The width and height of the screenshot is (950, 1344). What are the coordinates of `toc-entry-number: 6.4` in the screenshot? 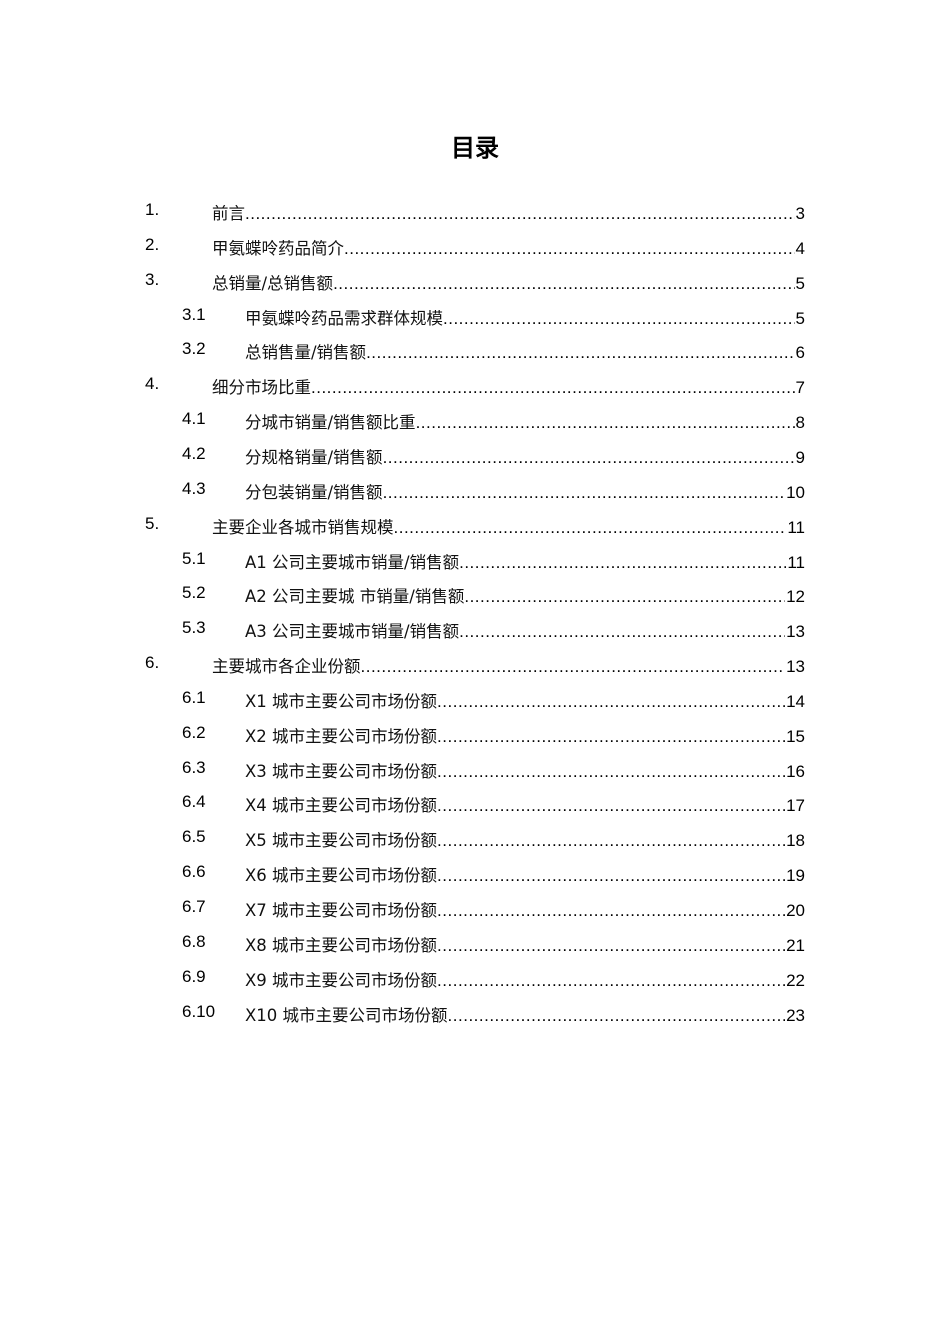 It's located at (194, 802).